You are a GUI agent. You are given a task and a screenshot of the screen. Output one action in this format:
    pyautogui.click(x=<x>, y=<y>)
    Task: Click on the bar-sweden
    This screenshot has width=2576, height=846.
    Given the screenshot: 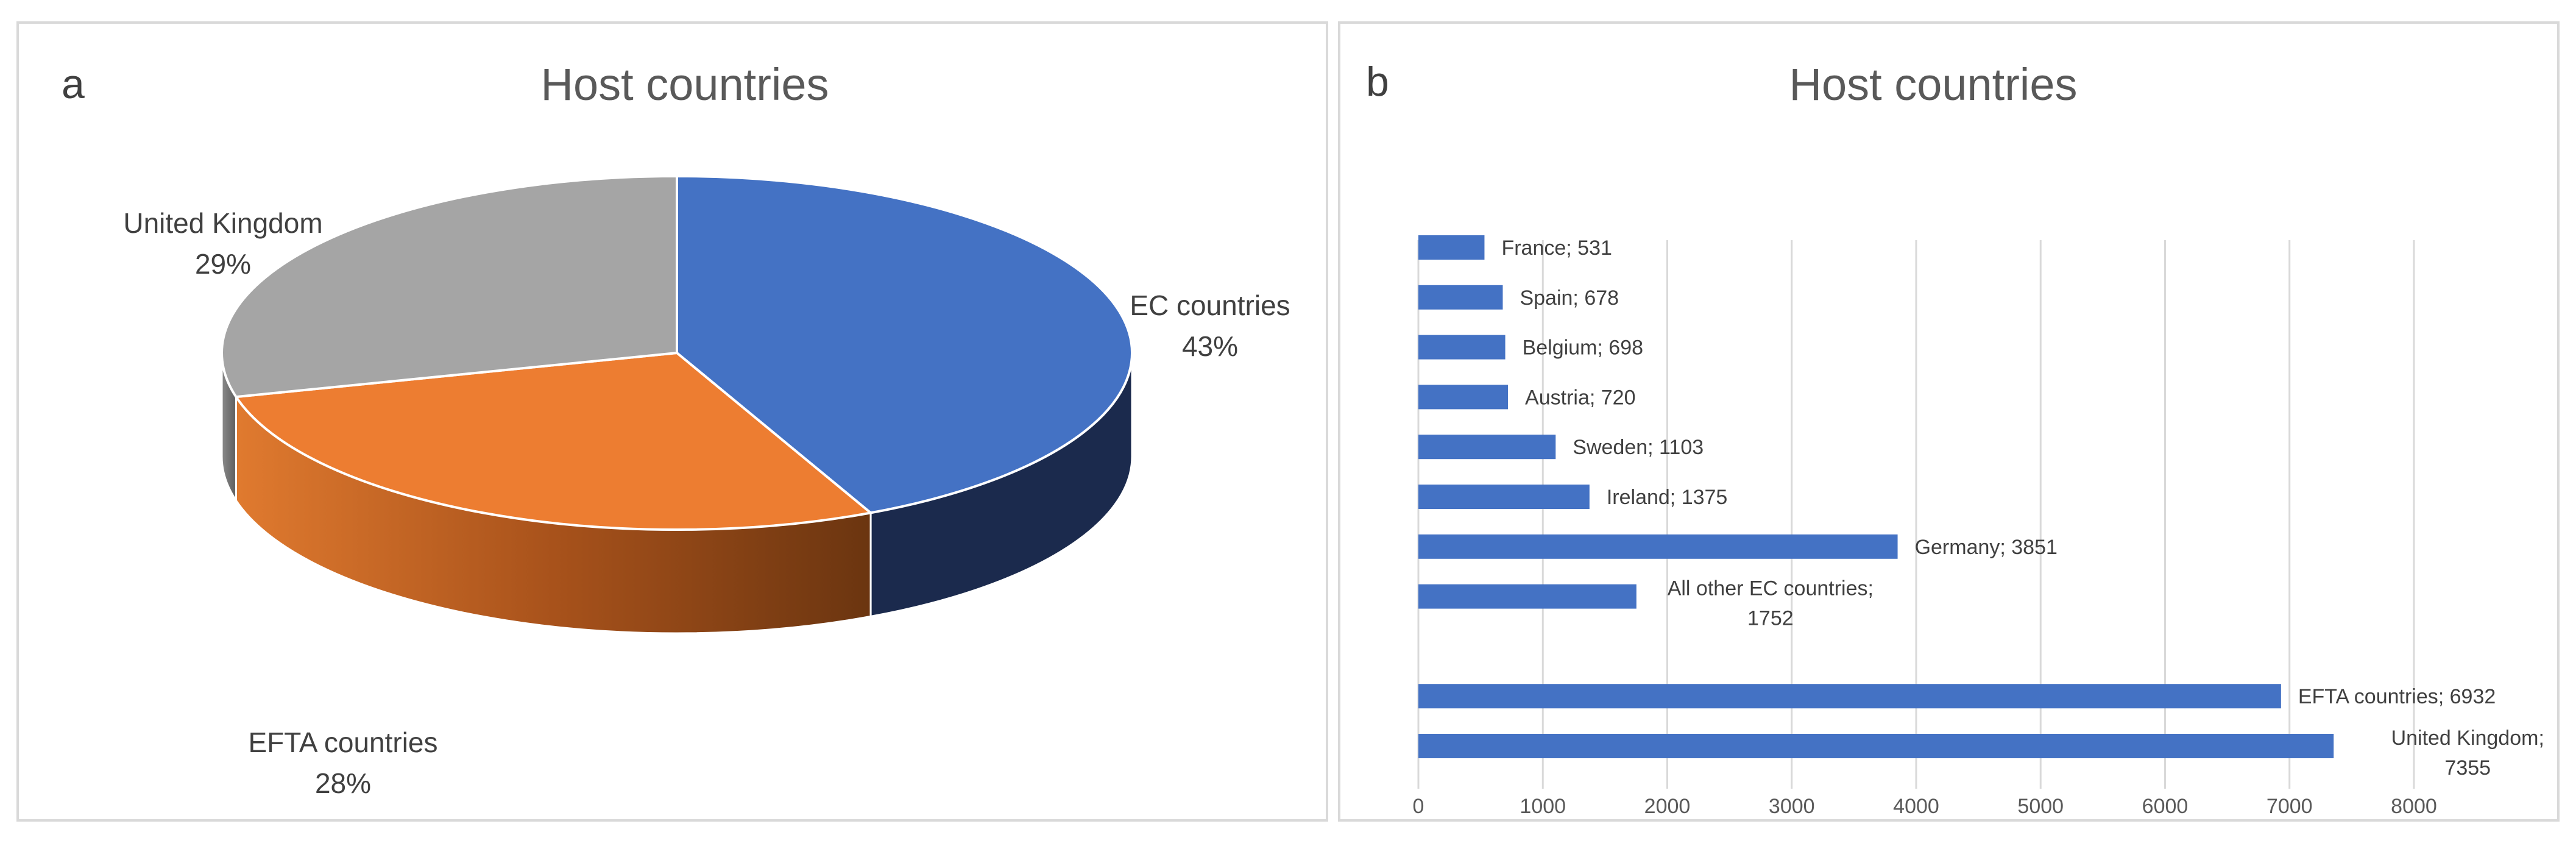 What is the action you would take?
    pyautogui.click(x=1487, y=447)
    